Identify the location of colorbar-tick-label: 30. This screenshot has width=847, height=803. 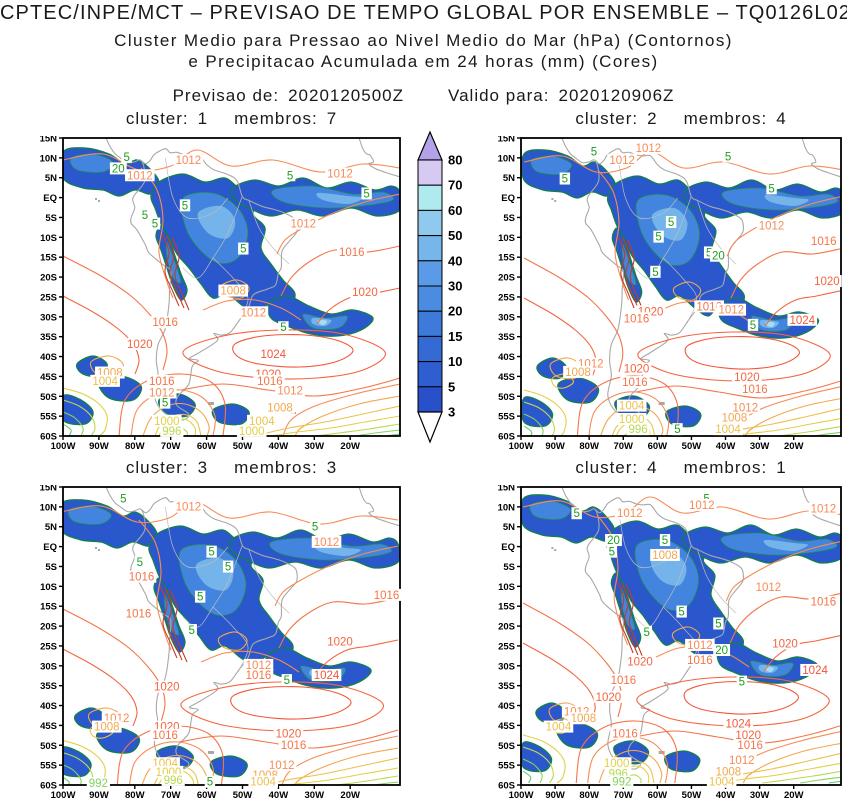
(455, 286).